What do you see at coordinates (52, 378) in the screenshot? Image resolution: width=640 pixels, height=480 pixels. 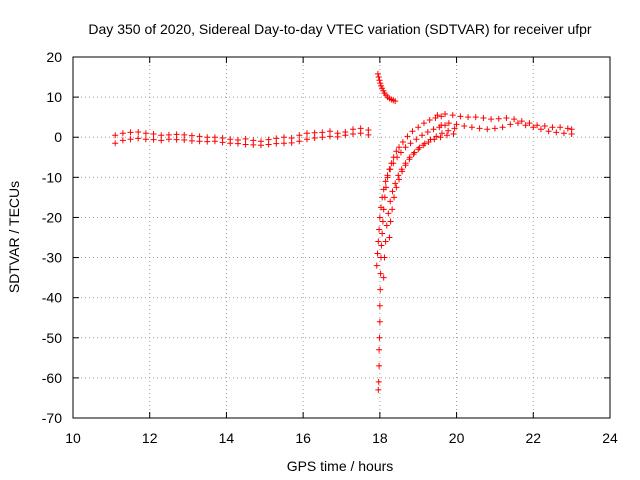 I see `y-tick-label: -60` at bounding box center [52, 378].